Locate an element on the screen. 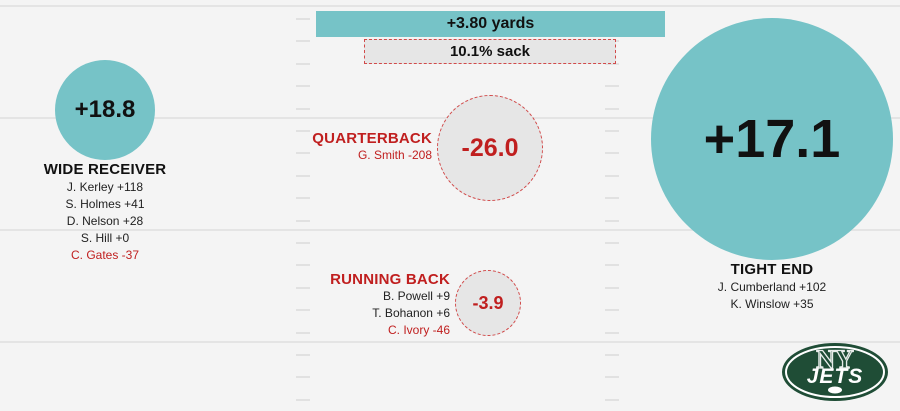  wide-receiver-label: WIDE RECEIVER is located at coordinates (105, 169).